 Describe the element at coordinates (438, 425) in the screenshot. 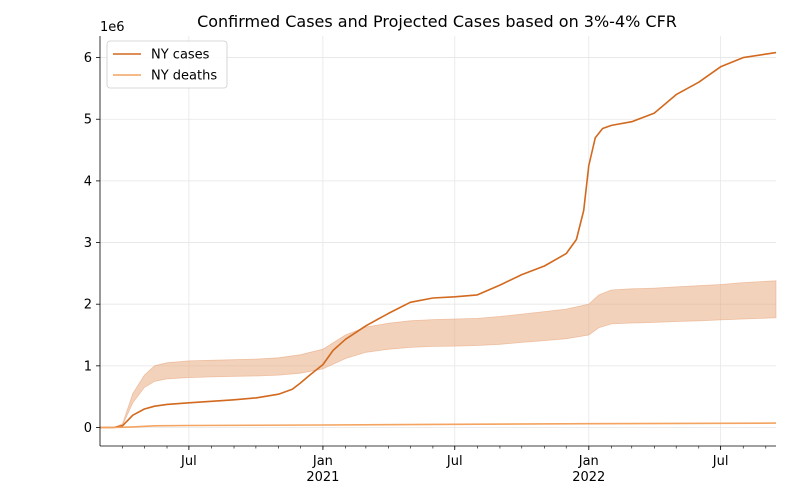

I see `deaths-line` at that location.